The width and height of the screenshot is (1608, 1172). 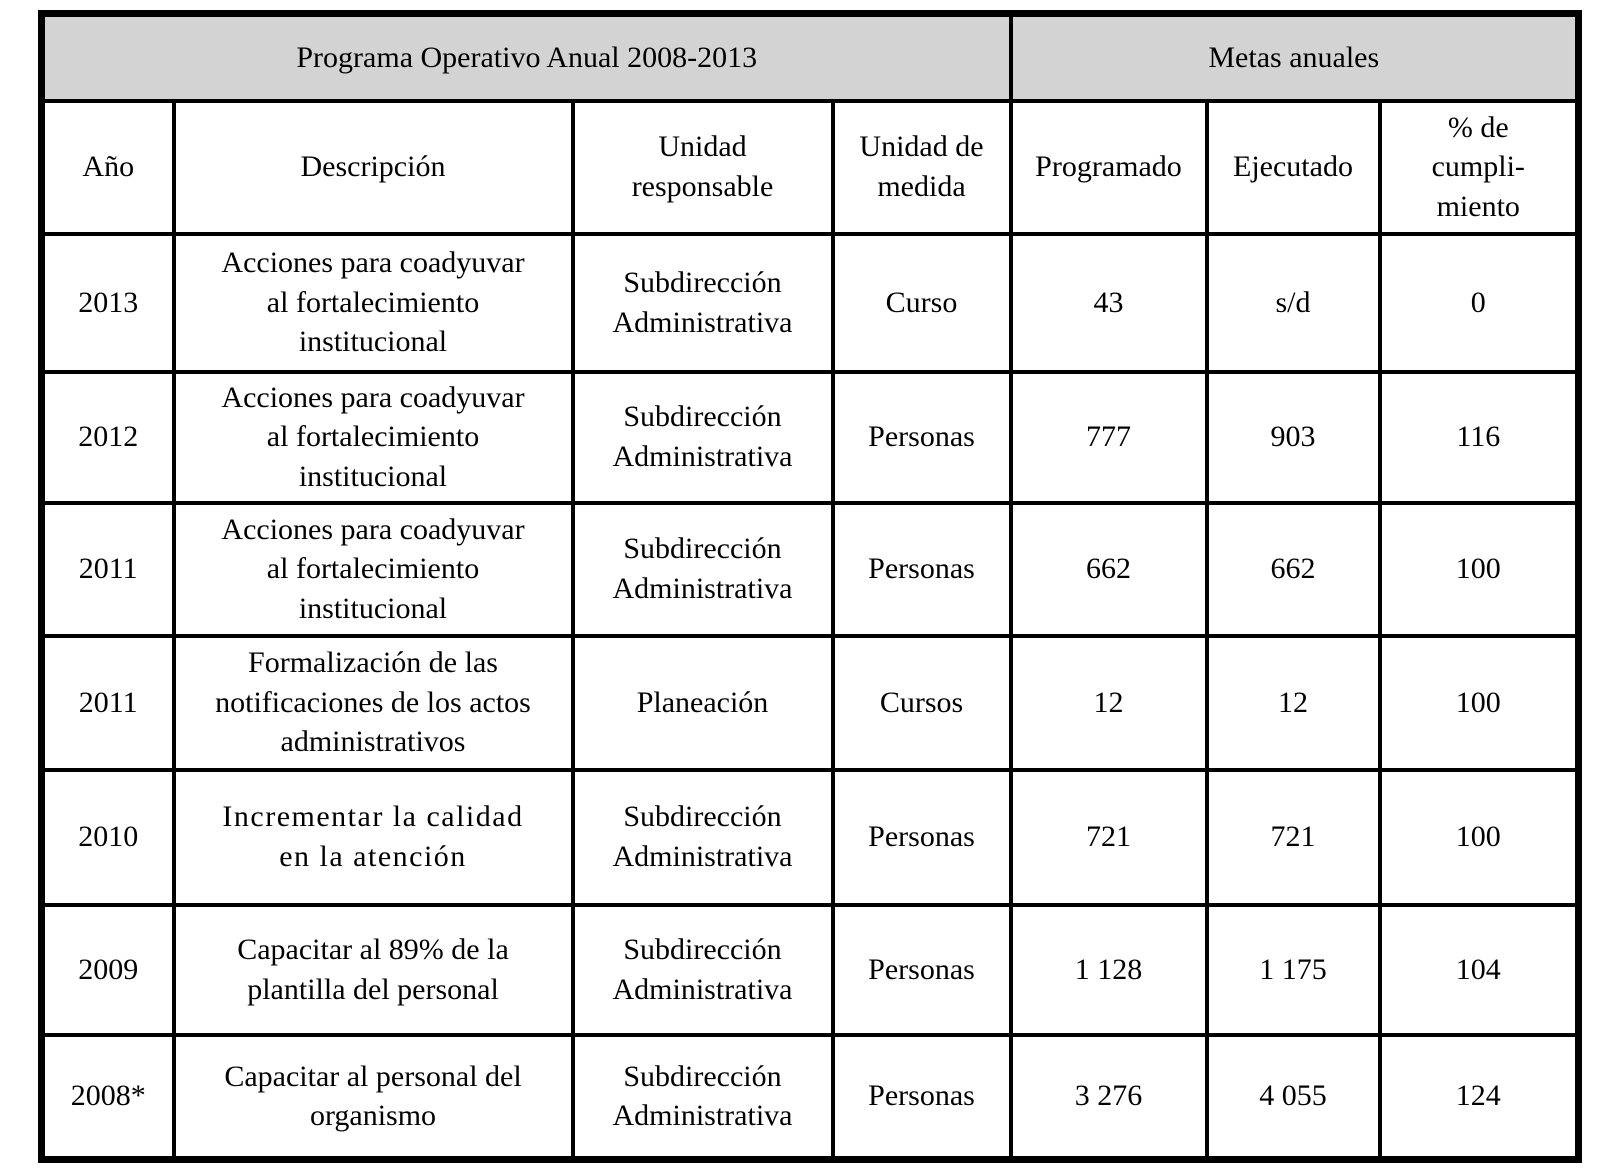 I want to click on cell-ejecutado: 1 175, so click(x=1293, y=969).